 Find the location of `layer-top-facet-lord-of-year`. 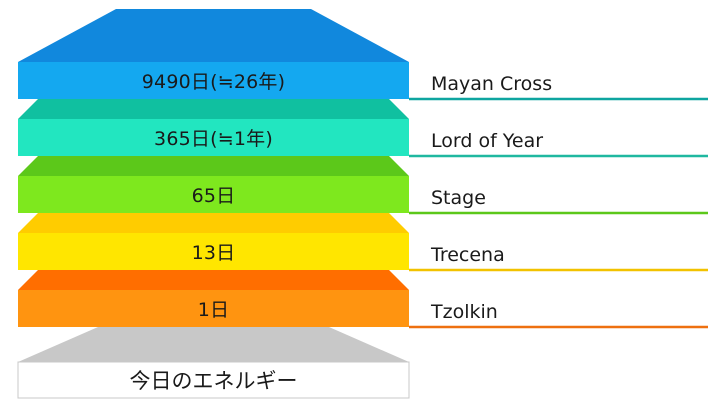

layer-top-facet-lord-of-year is located at coordinates (213, 109).